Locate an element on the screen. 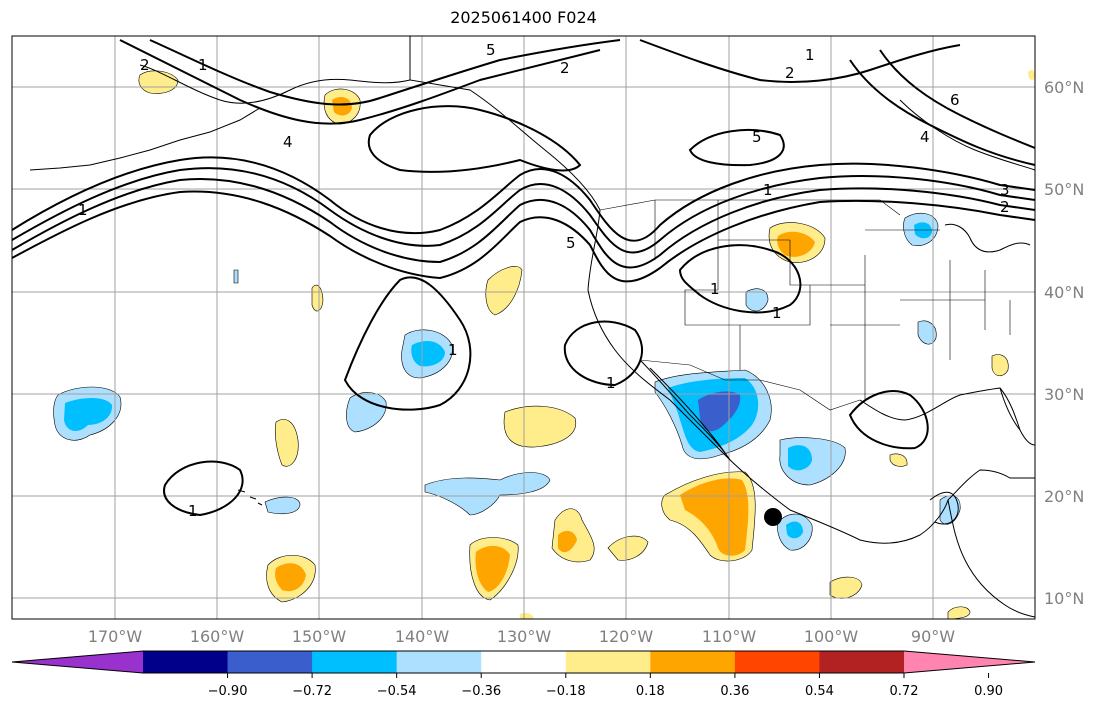 The image size is (1105, 712). coast-florida is located at coordinates (1010, 409).